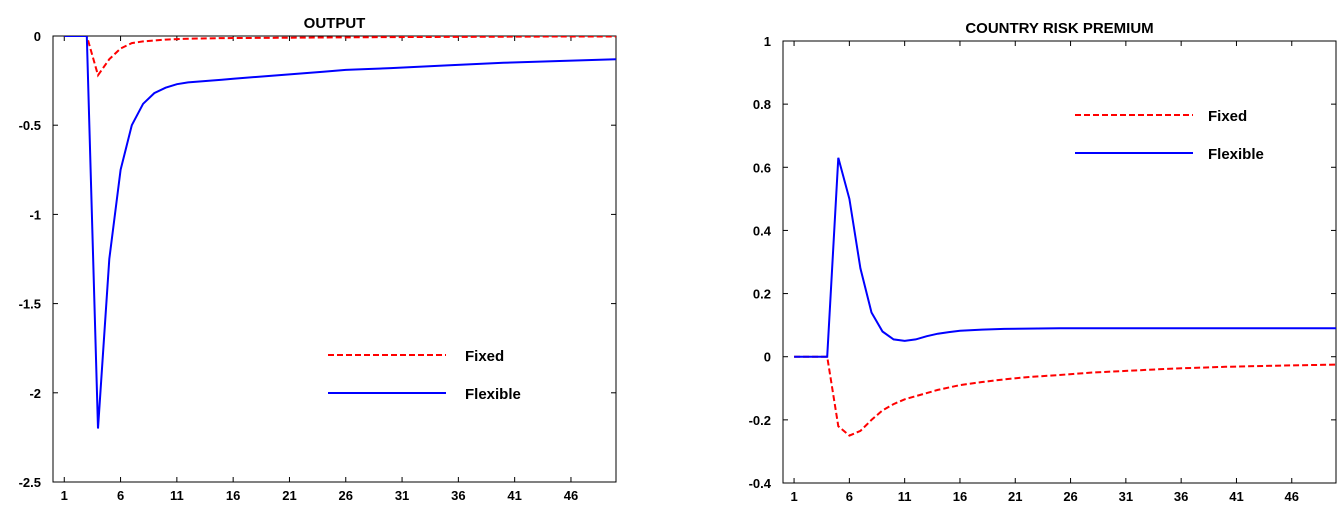  What do you see at coordinates (762, 230) in the screenshot?
I see `y-tick-label: 0.4` at bounding box center [762, 230].